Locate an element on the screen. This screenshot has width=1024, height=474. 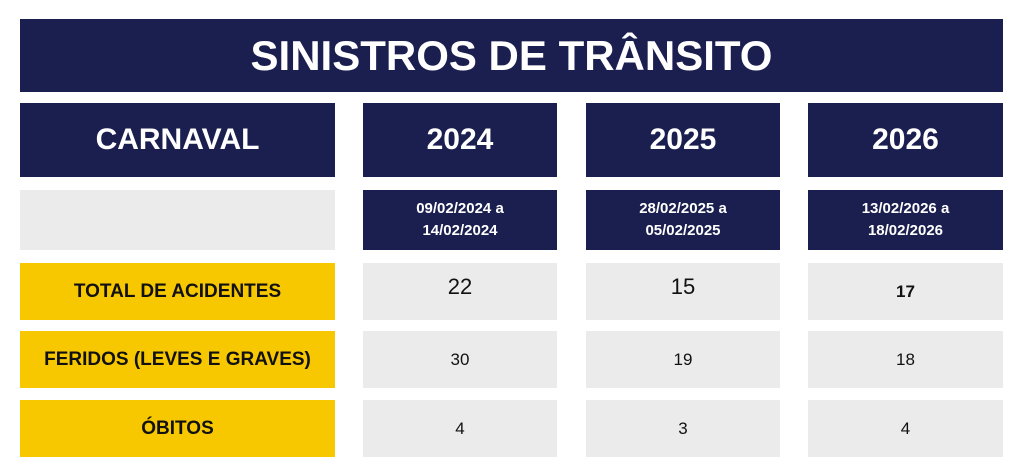
row-label-cell: FERIDOS (LEVES E GRAVES) is located at coordinates (177, 359).